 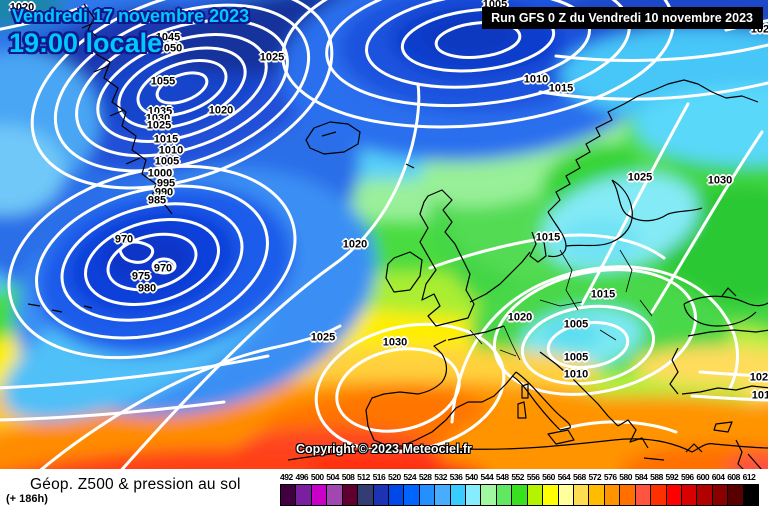 What do you see at coordinates (160, 111) in the screenshot?
I see `pressure-label: 1035` at bounding box center [160, 111].